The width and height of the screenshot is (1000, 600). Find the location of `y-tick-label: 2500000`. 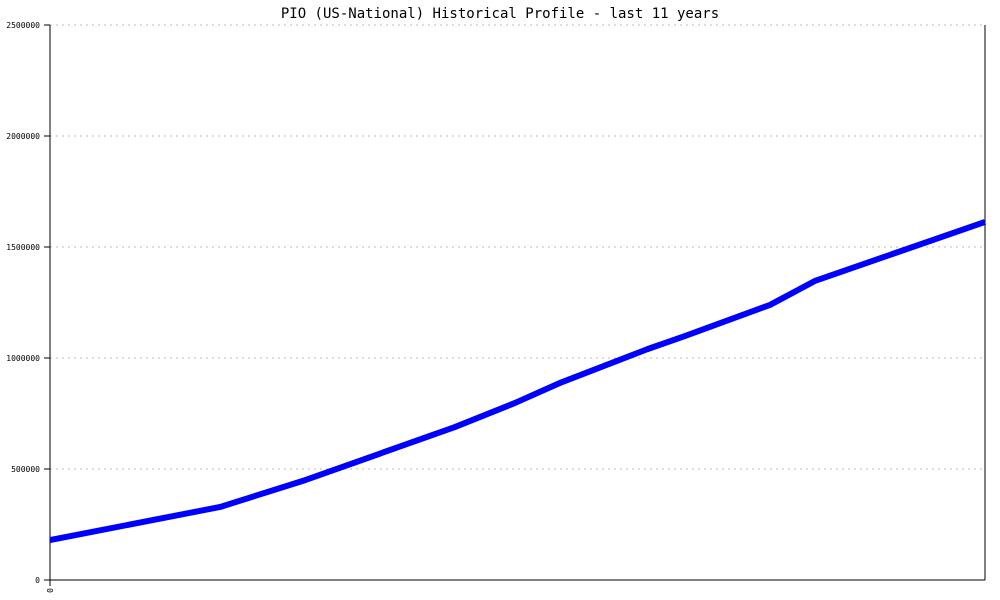

y-tick-label: 2500000 is located at coordinates (23, 25).